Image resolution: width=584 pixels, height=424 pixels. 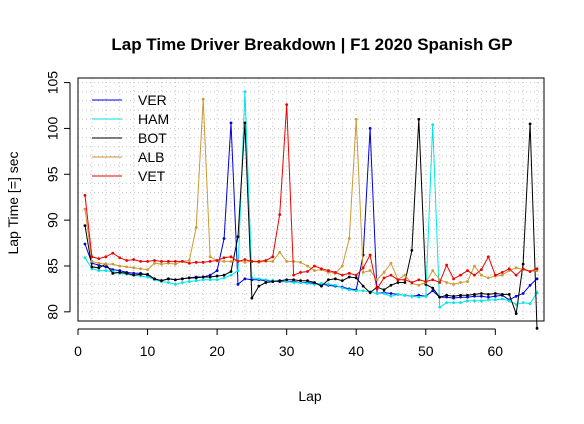 I want to click on y-tick-label: 100, so click(x=53, y=129).